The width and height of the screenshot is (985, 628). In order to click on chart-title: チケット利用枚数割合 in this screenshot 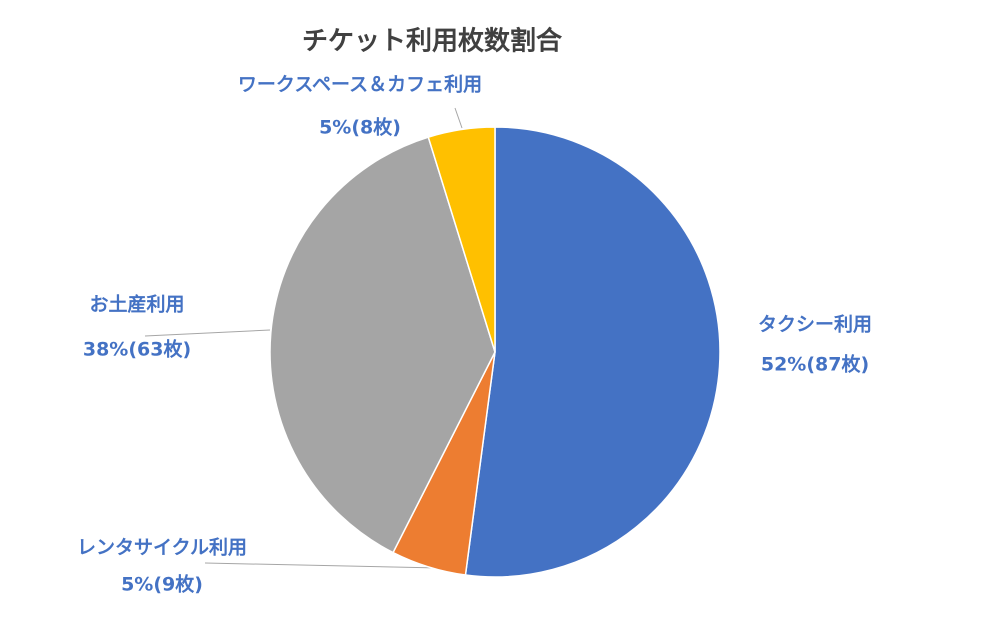, I will do `click(432, 41)`.